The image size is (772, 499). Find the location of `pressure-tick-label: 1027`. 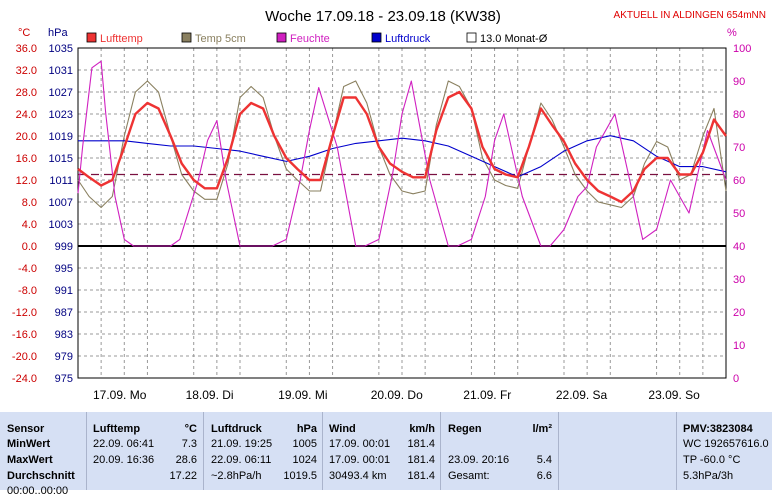

pressure-tick-label: 1027 is located at coordinates (61, 93).